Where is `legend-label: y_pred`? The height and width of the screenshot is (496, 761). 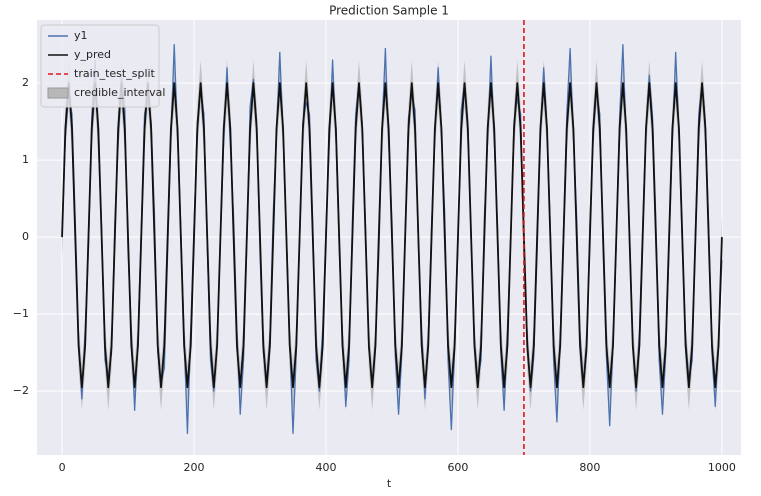 legend-label: y_pred is located at coordinates (92, 54).